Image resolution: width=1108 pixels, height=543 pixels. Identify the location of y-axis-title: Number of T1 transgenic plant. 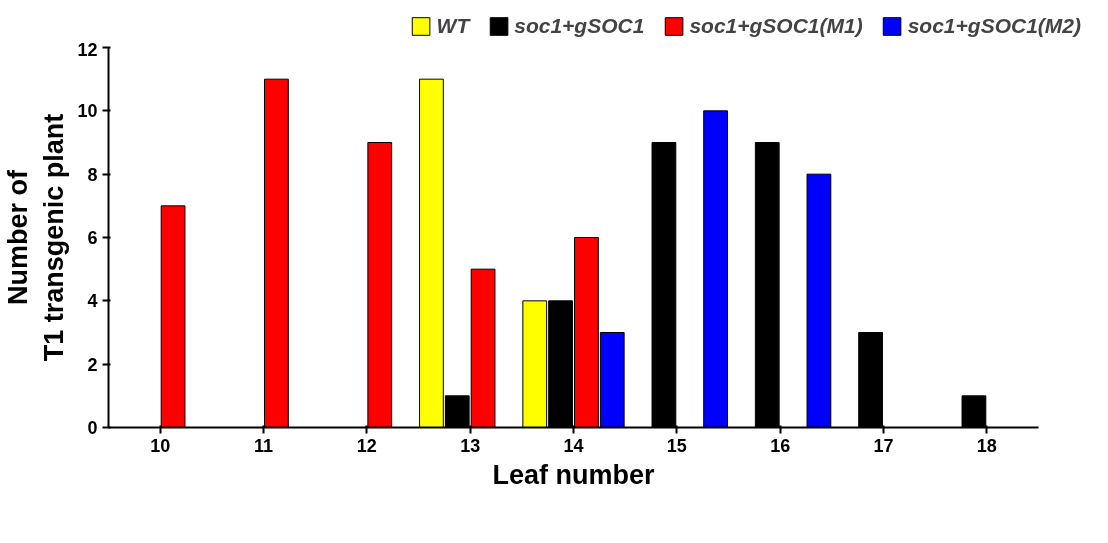
(36, 237).